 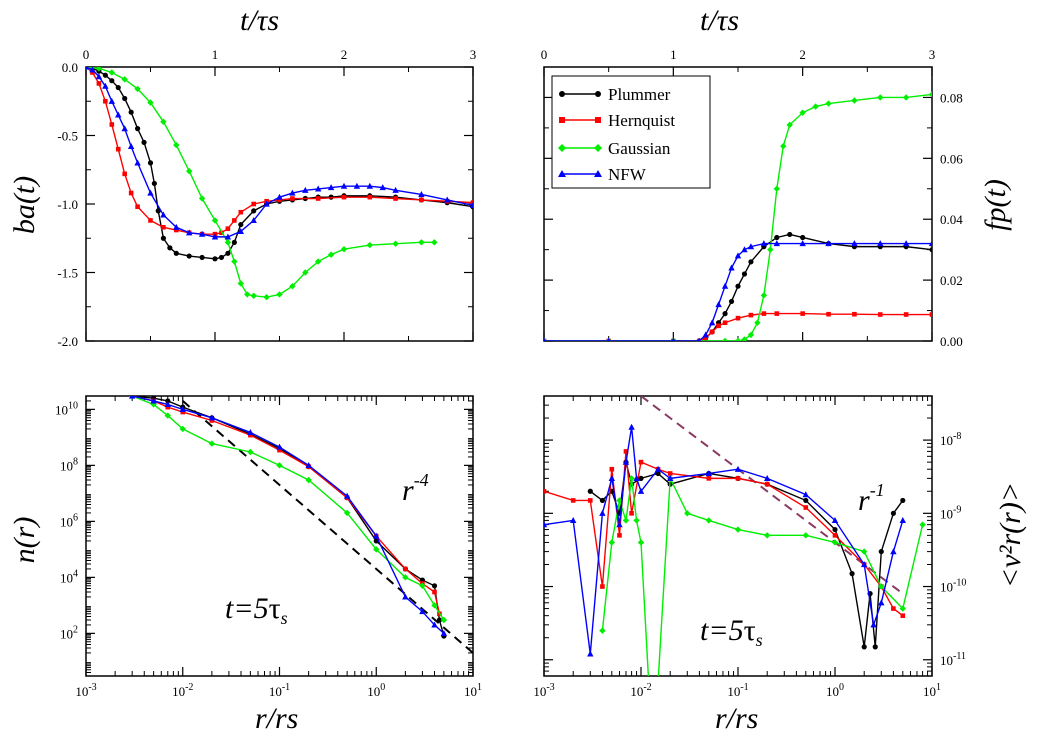 What do you see at coordinates (421, 480) in the screenshot?
I see `slope-annotation-exp: -4` at bounding box center [421, 480].